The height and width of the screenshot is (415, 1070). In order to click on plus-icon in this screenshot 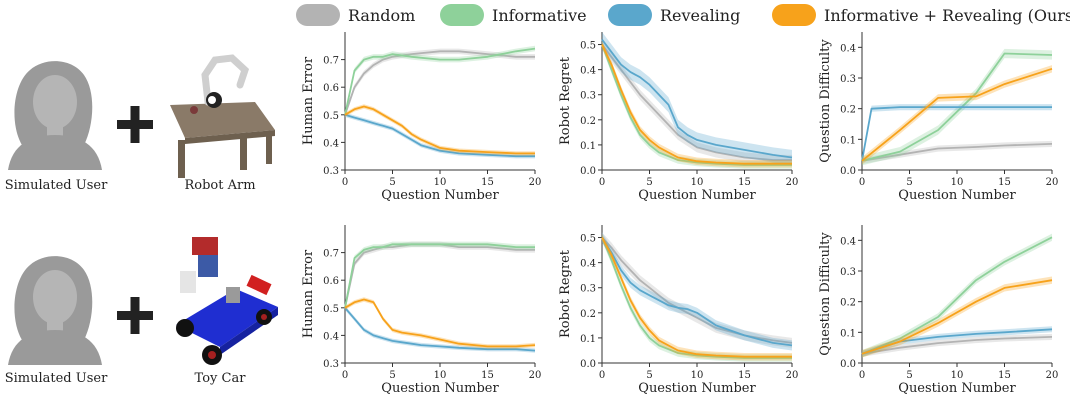, I will do `click(135, 124)`.